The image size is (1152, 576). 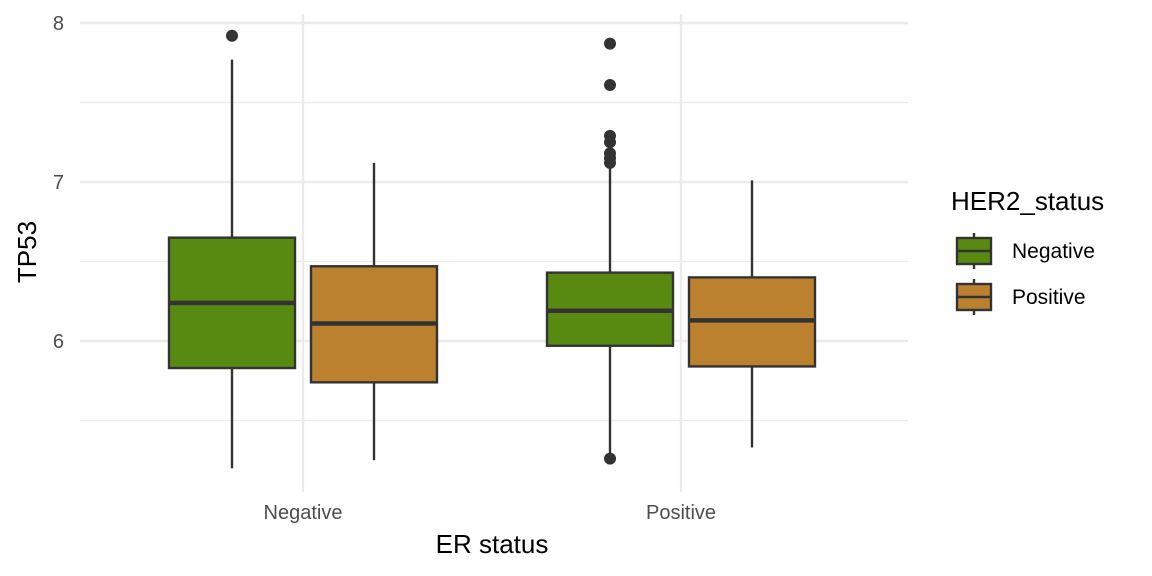 I want to click on legend: HER2_status Negative Positive, so click(x=1027, y=250).